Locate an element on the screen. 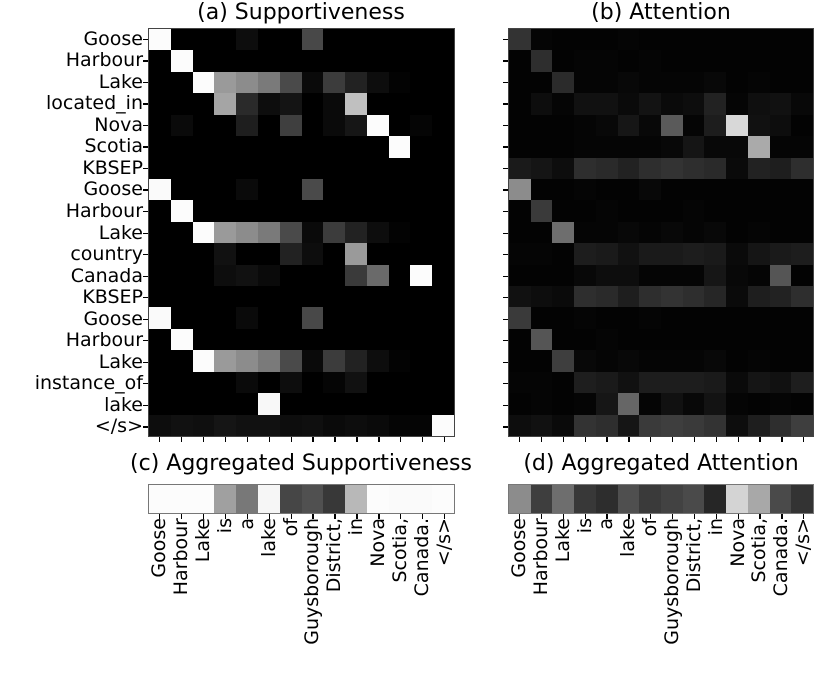  col-label: Lake is located at coordinates (202, 540).